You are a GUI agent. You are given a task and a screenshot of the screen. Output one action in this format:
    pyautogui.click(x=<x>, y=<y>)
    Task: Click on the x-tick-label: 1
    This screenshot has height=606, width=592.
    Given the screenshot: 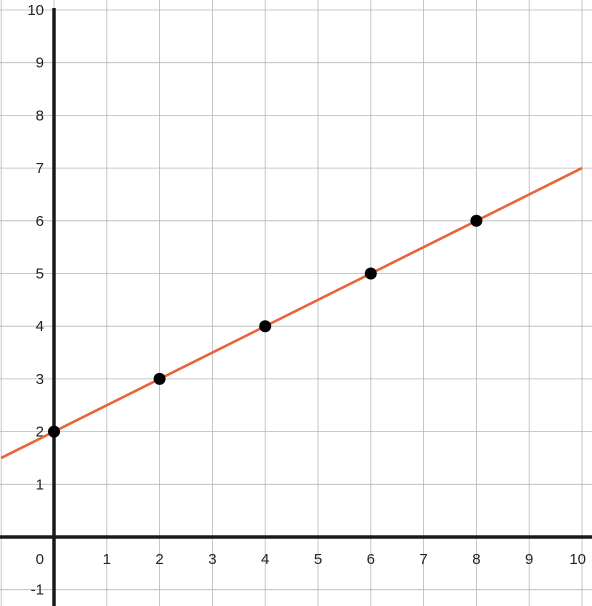 What is the action you would take?
    pyautogui.click(x=107, y=559)
    